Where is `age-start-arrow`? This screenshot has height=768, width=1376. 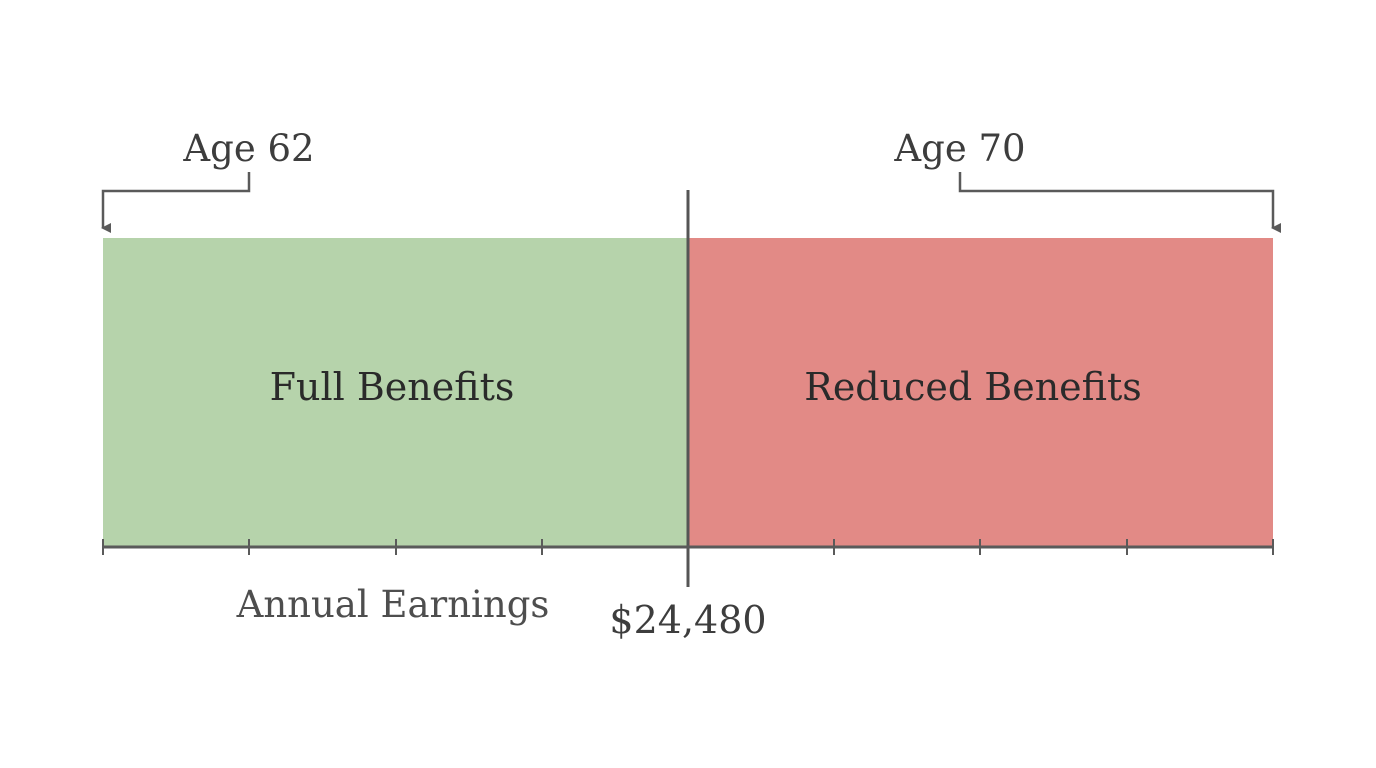
age-start-arrow is located at coordinates (176, 202).